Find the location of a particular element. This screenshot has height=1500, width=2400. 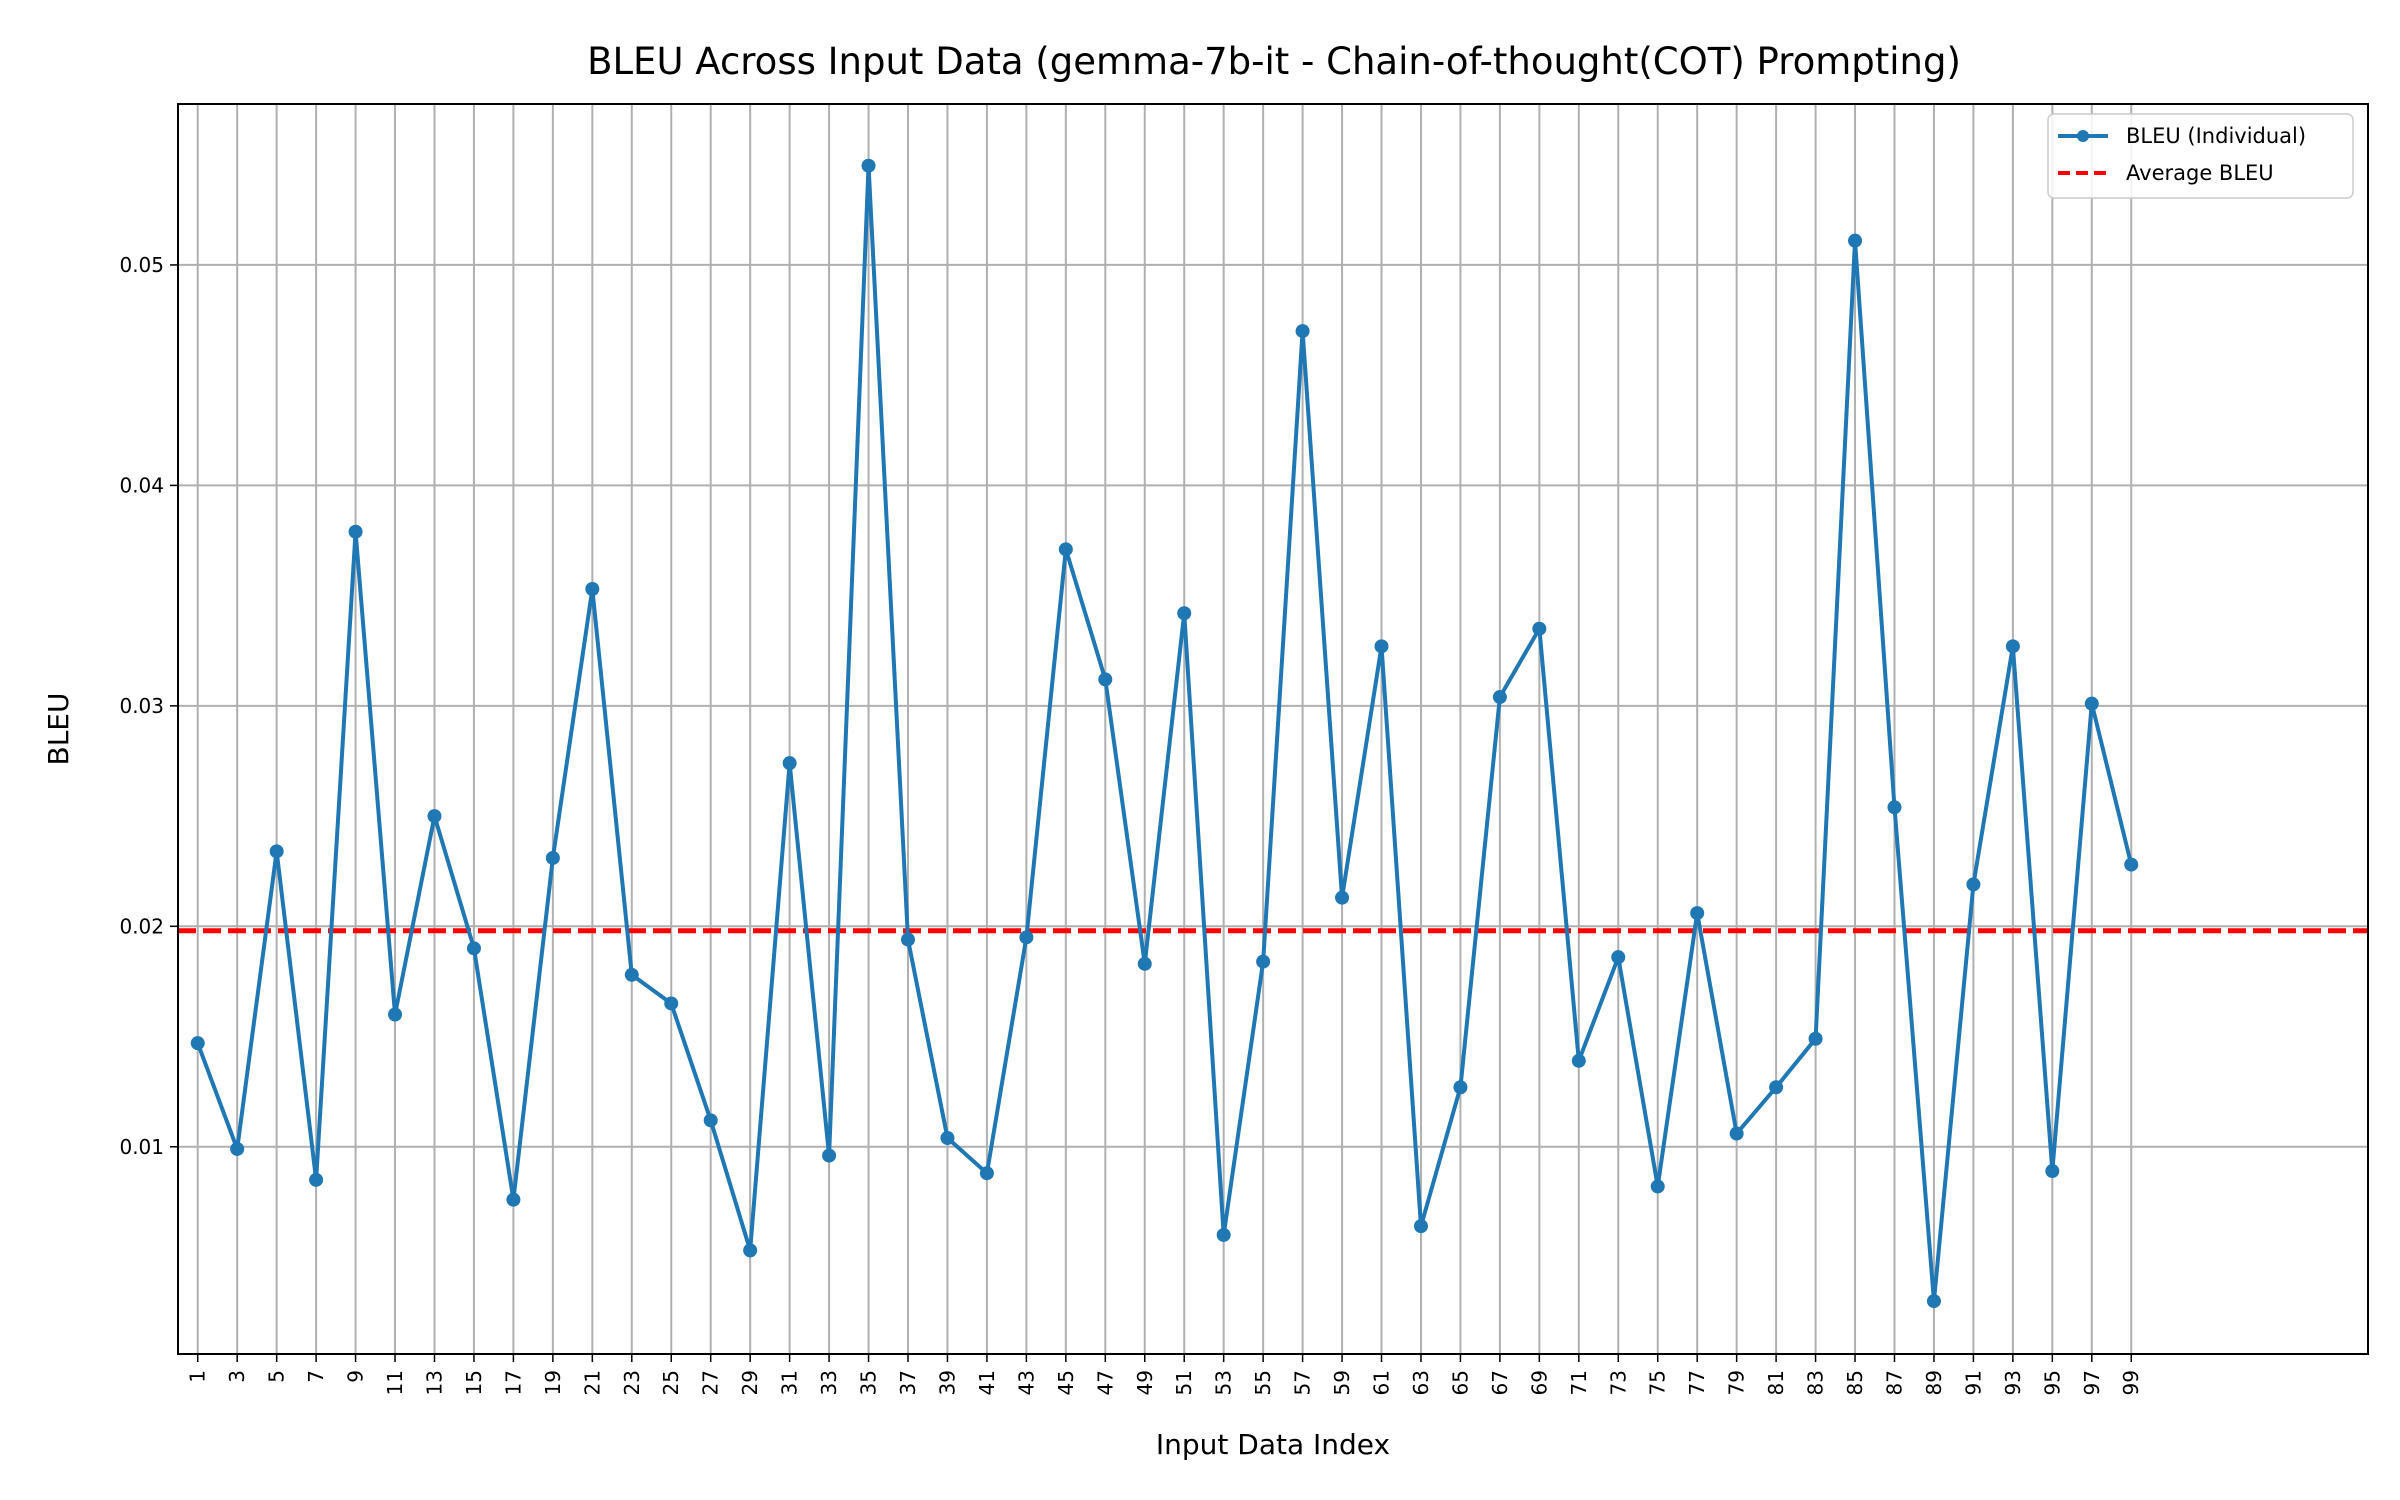

x-tick-label: 43 is located at coordinates (1026, 1382).